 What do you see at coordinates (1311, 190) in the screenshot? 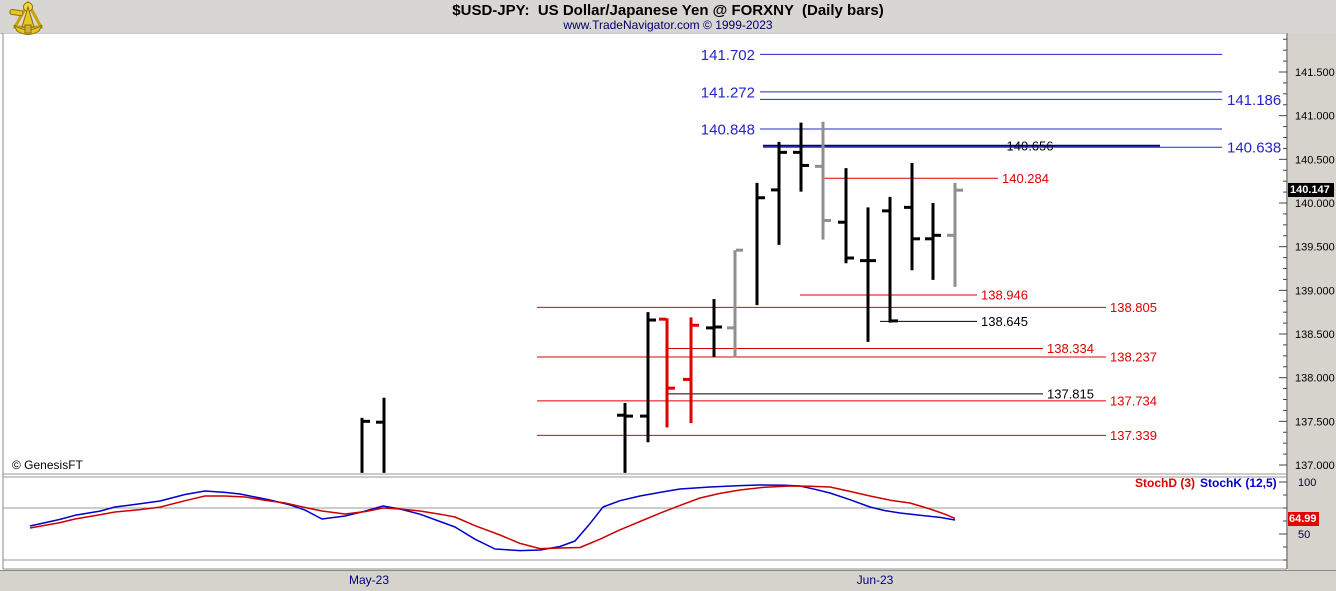
I see `current-price-marker: 140.147` at bounding box center [1311, 190].